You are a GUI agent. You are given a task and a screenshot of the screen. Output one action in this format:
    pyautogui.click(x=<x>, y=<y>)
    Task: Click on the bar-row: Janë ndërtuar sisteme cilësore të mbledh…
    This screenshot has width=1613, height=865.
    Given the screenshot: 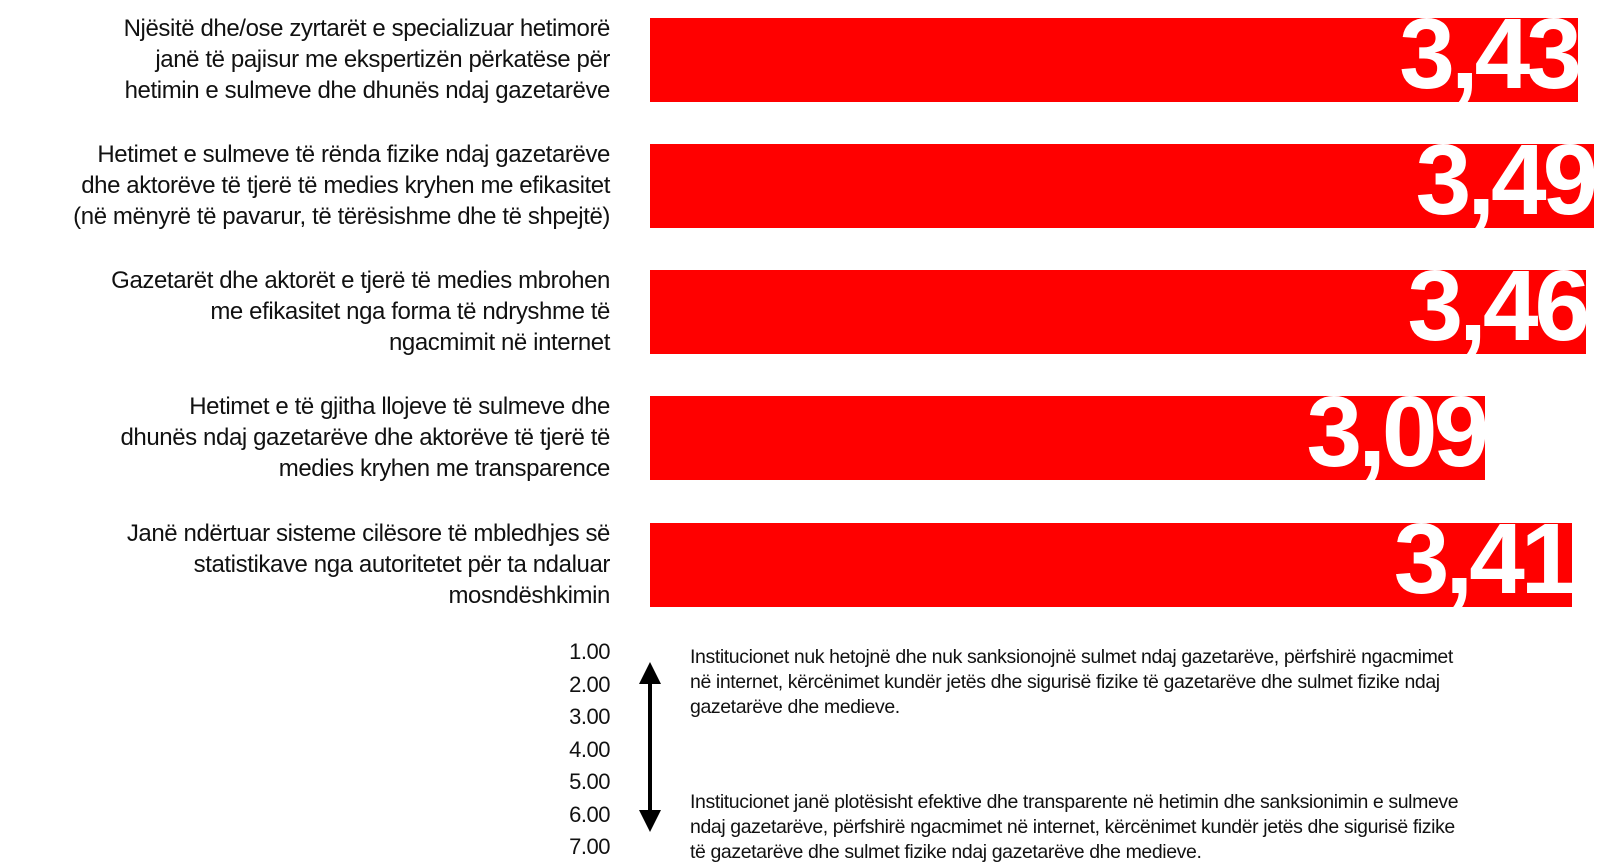 What is the action you would take?
    pyautogui.click(x=806, y=559)
    